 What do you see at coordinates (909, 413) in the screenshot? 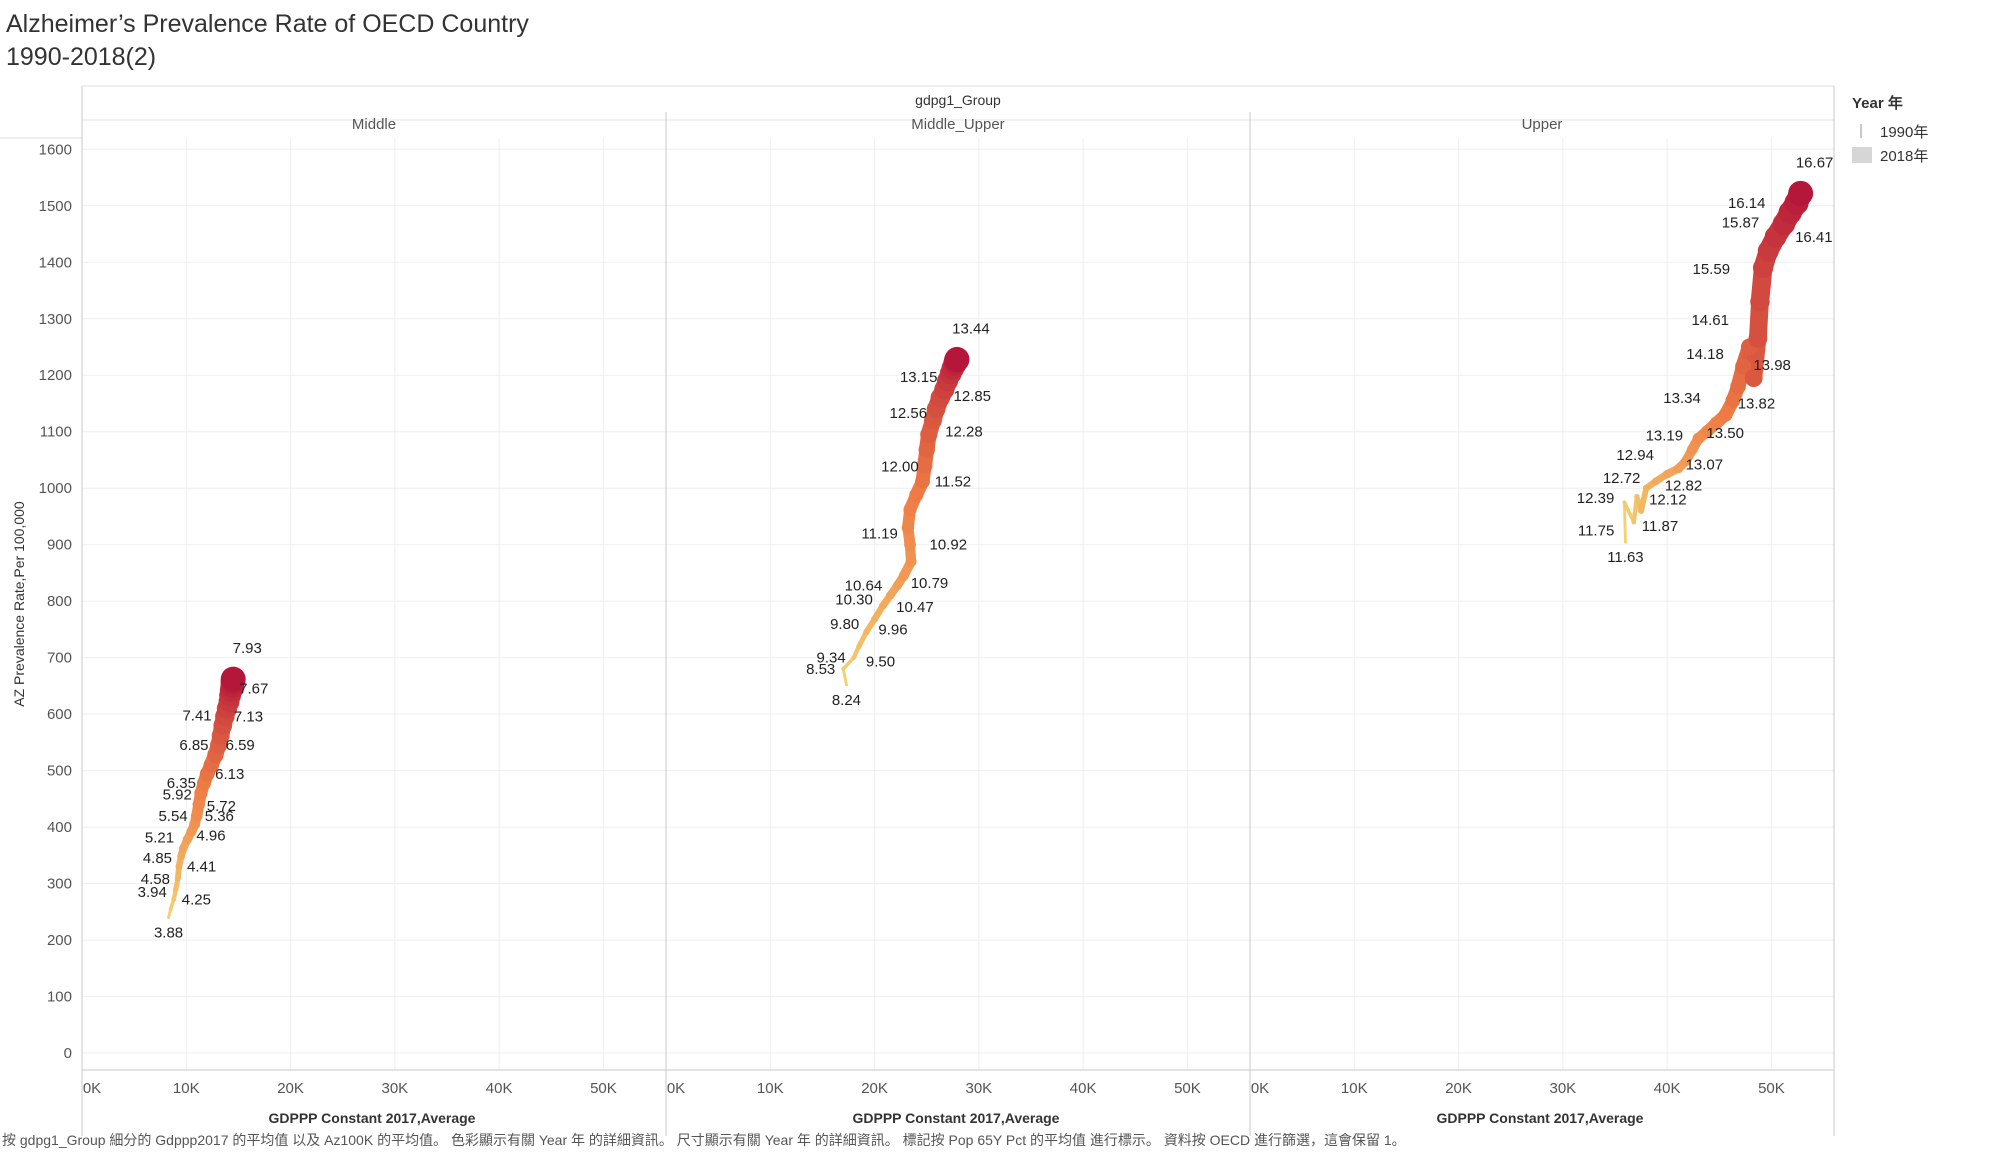
I see `data-label: 12.56` at bounding box center [909, 413].